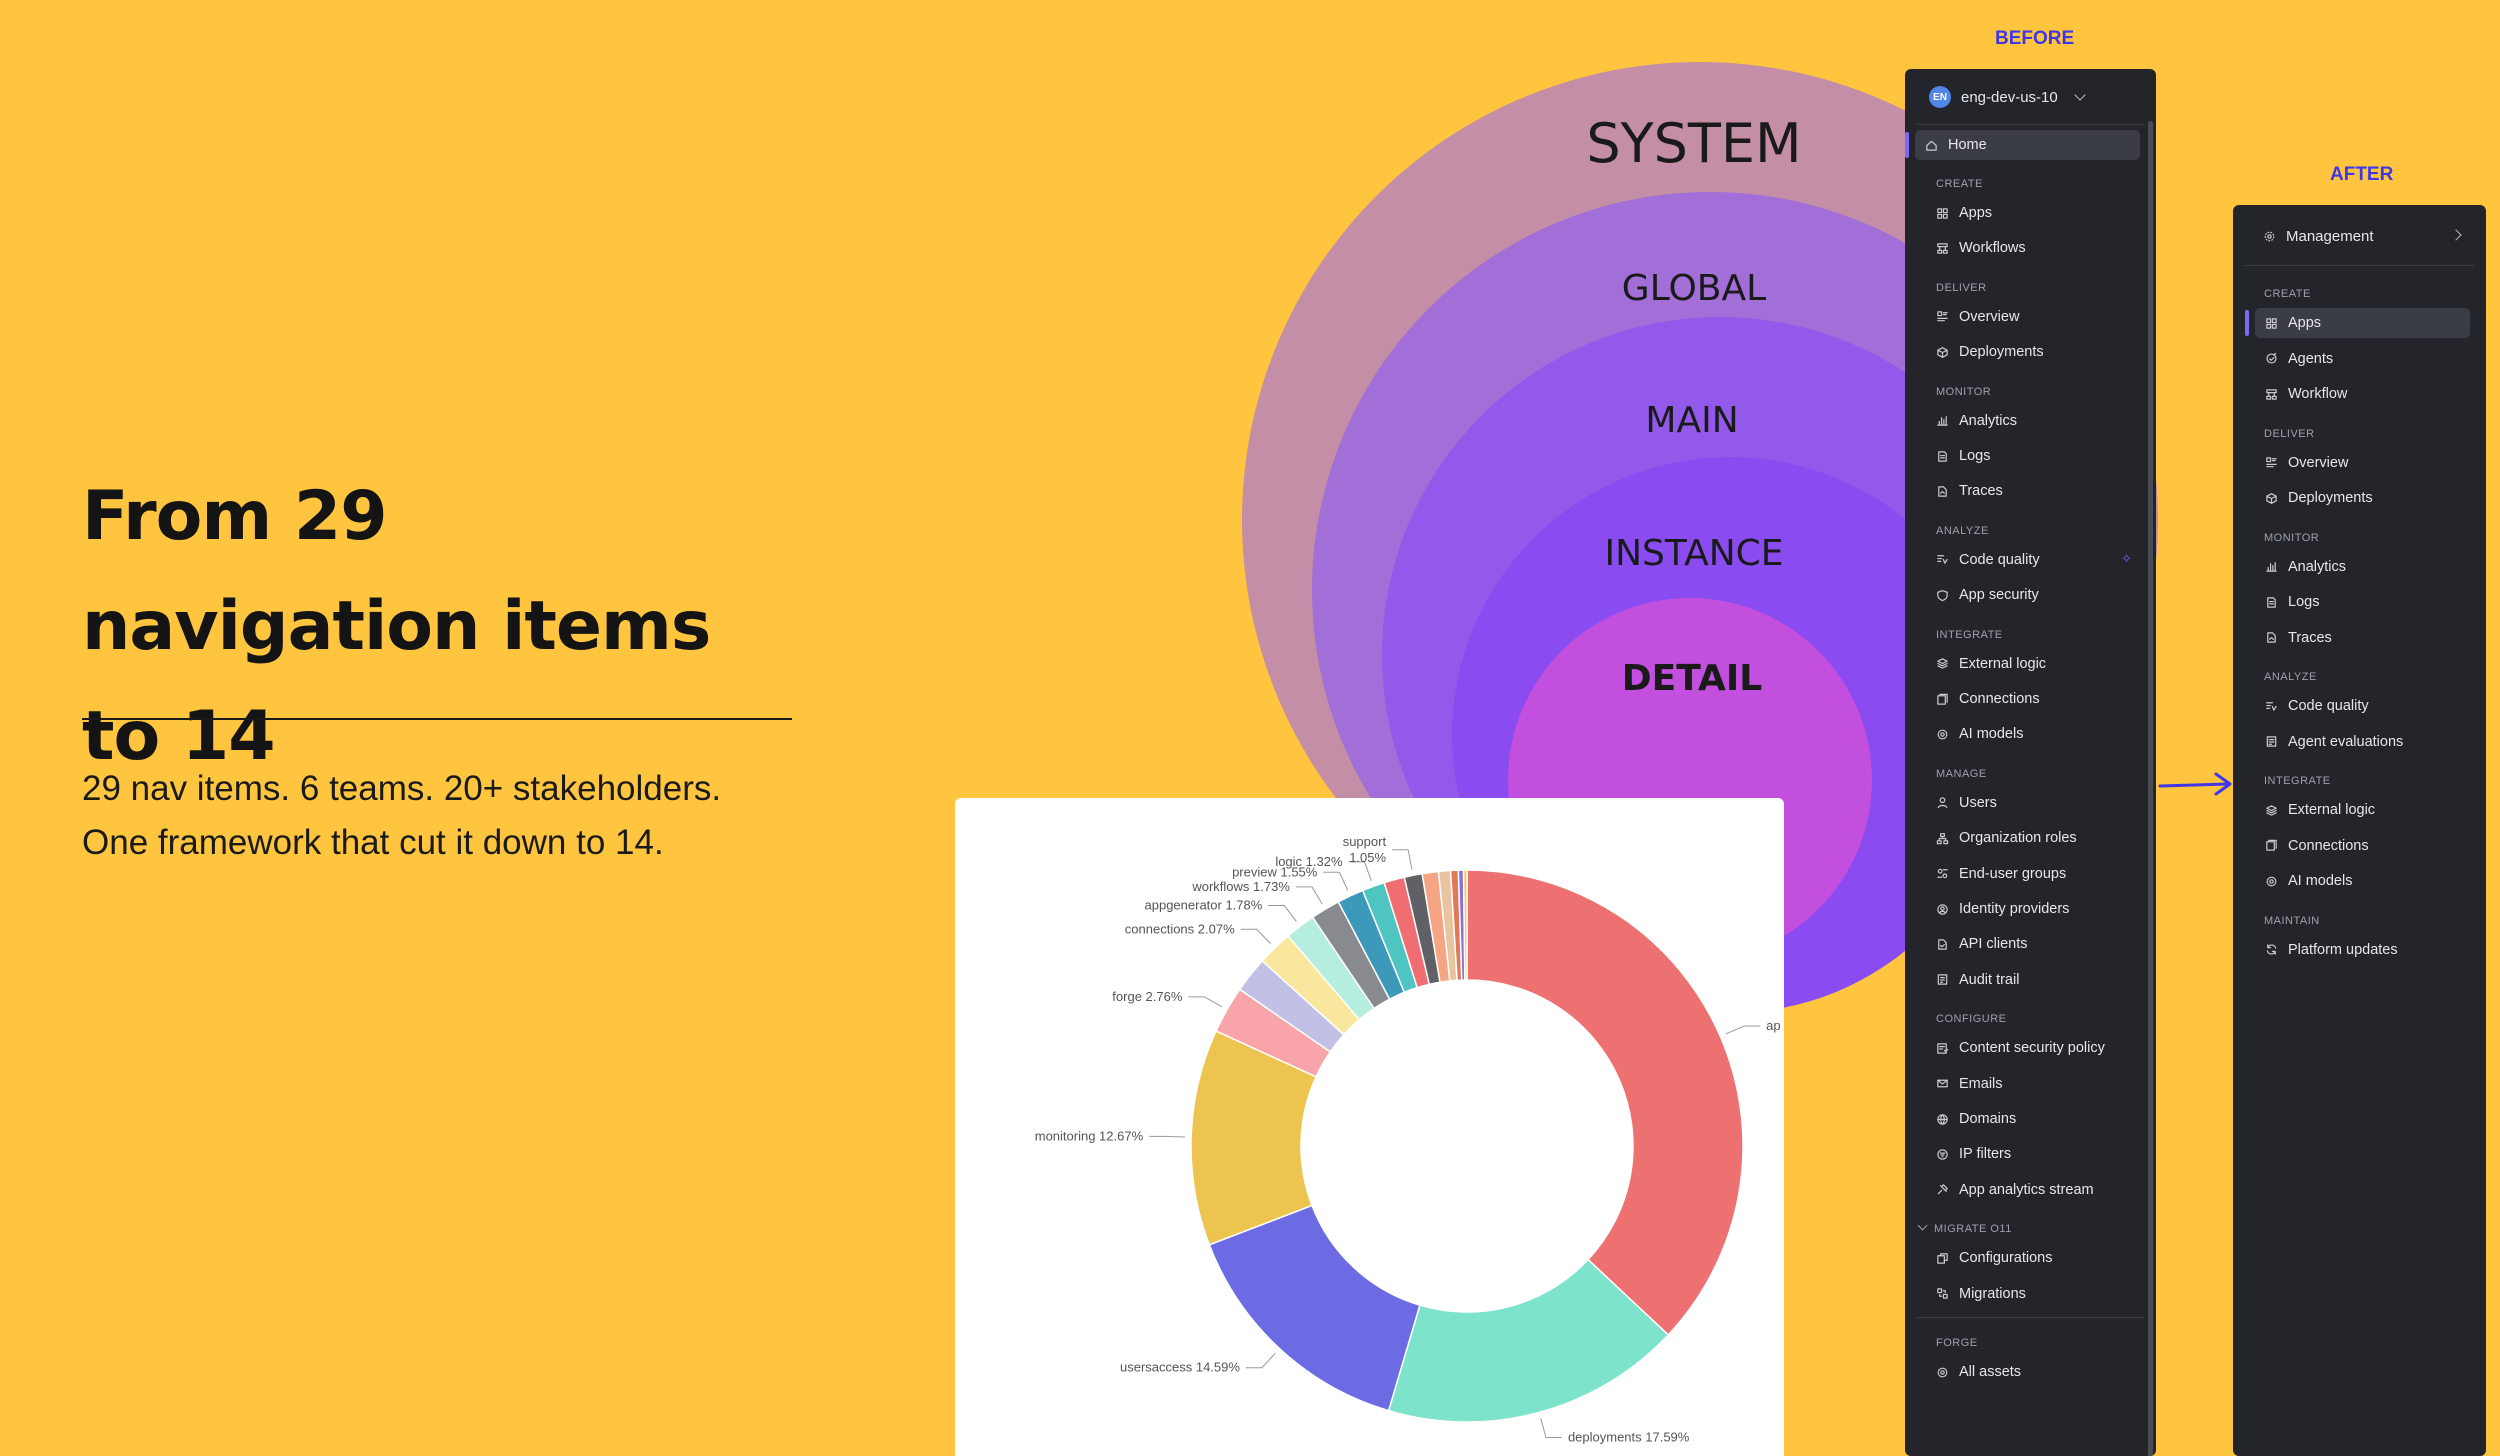 This screenshot has height=1456, width=2500. What do you see at coordinates (2033, 1372) in the screenshot?
I see `sidebar-item-all-assets: All assets` at bounding box center [2033, 1372].